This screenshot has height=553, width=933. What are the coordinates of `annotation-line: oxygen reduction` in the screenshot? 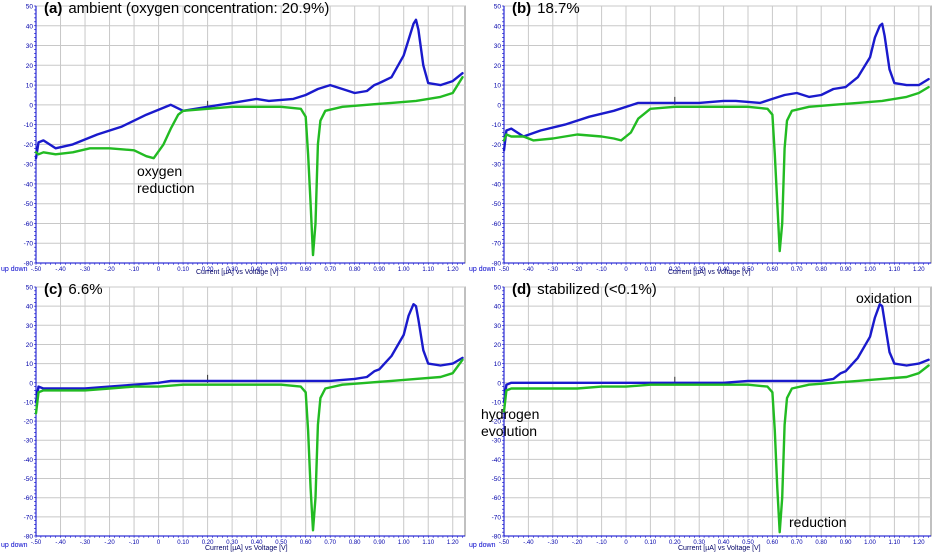 It's located at (166, 179).